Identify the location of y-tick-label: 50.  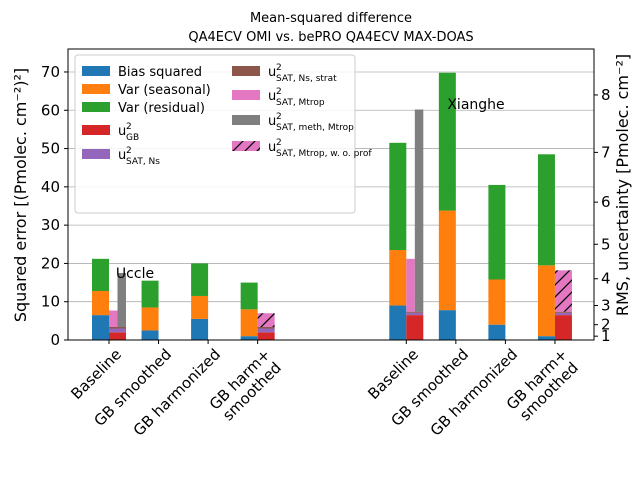
(50, 149).